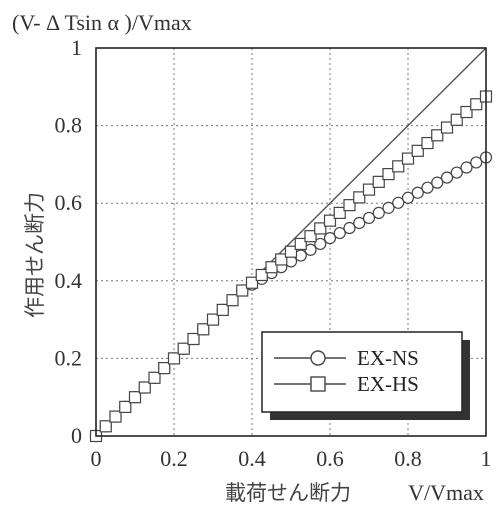  Describe the element at coordinates (76, 47) in the screenshot. I see `y-tick-label: 1` at that location.